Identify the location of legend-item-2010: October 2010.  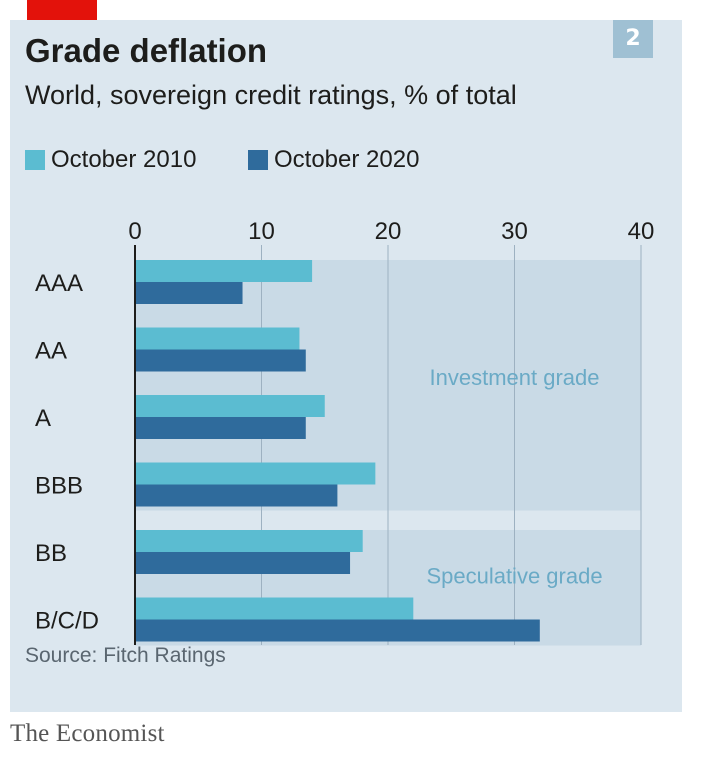
(110, 160).